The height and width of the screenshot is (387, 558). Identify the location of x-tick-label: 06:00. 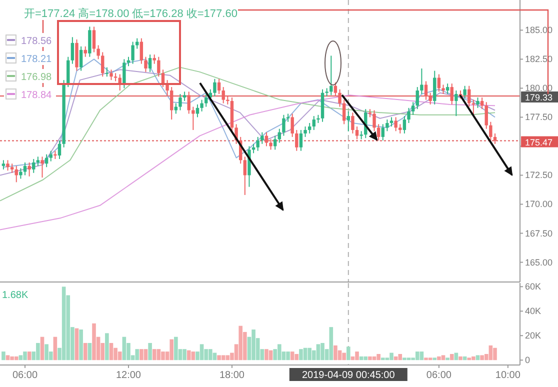
(25, 375).